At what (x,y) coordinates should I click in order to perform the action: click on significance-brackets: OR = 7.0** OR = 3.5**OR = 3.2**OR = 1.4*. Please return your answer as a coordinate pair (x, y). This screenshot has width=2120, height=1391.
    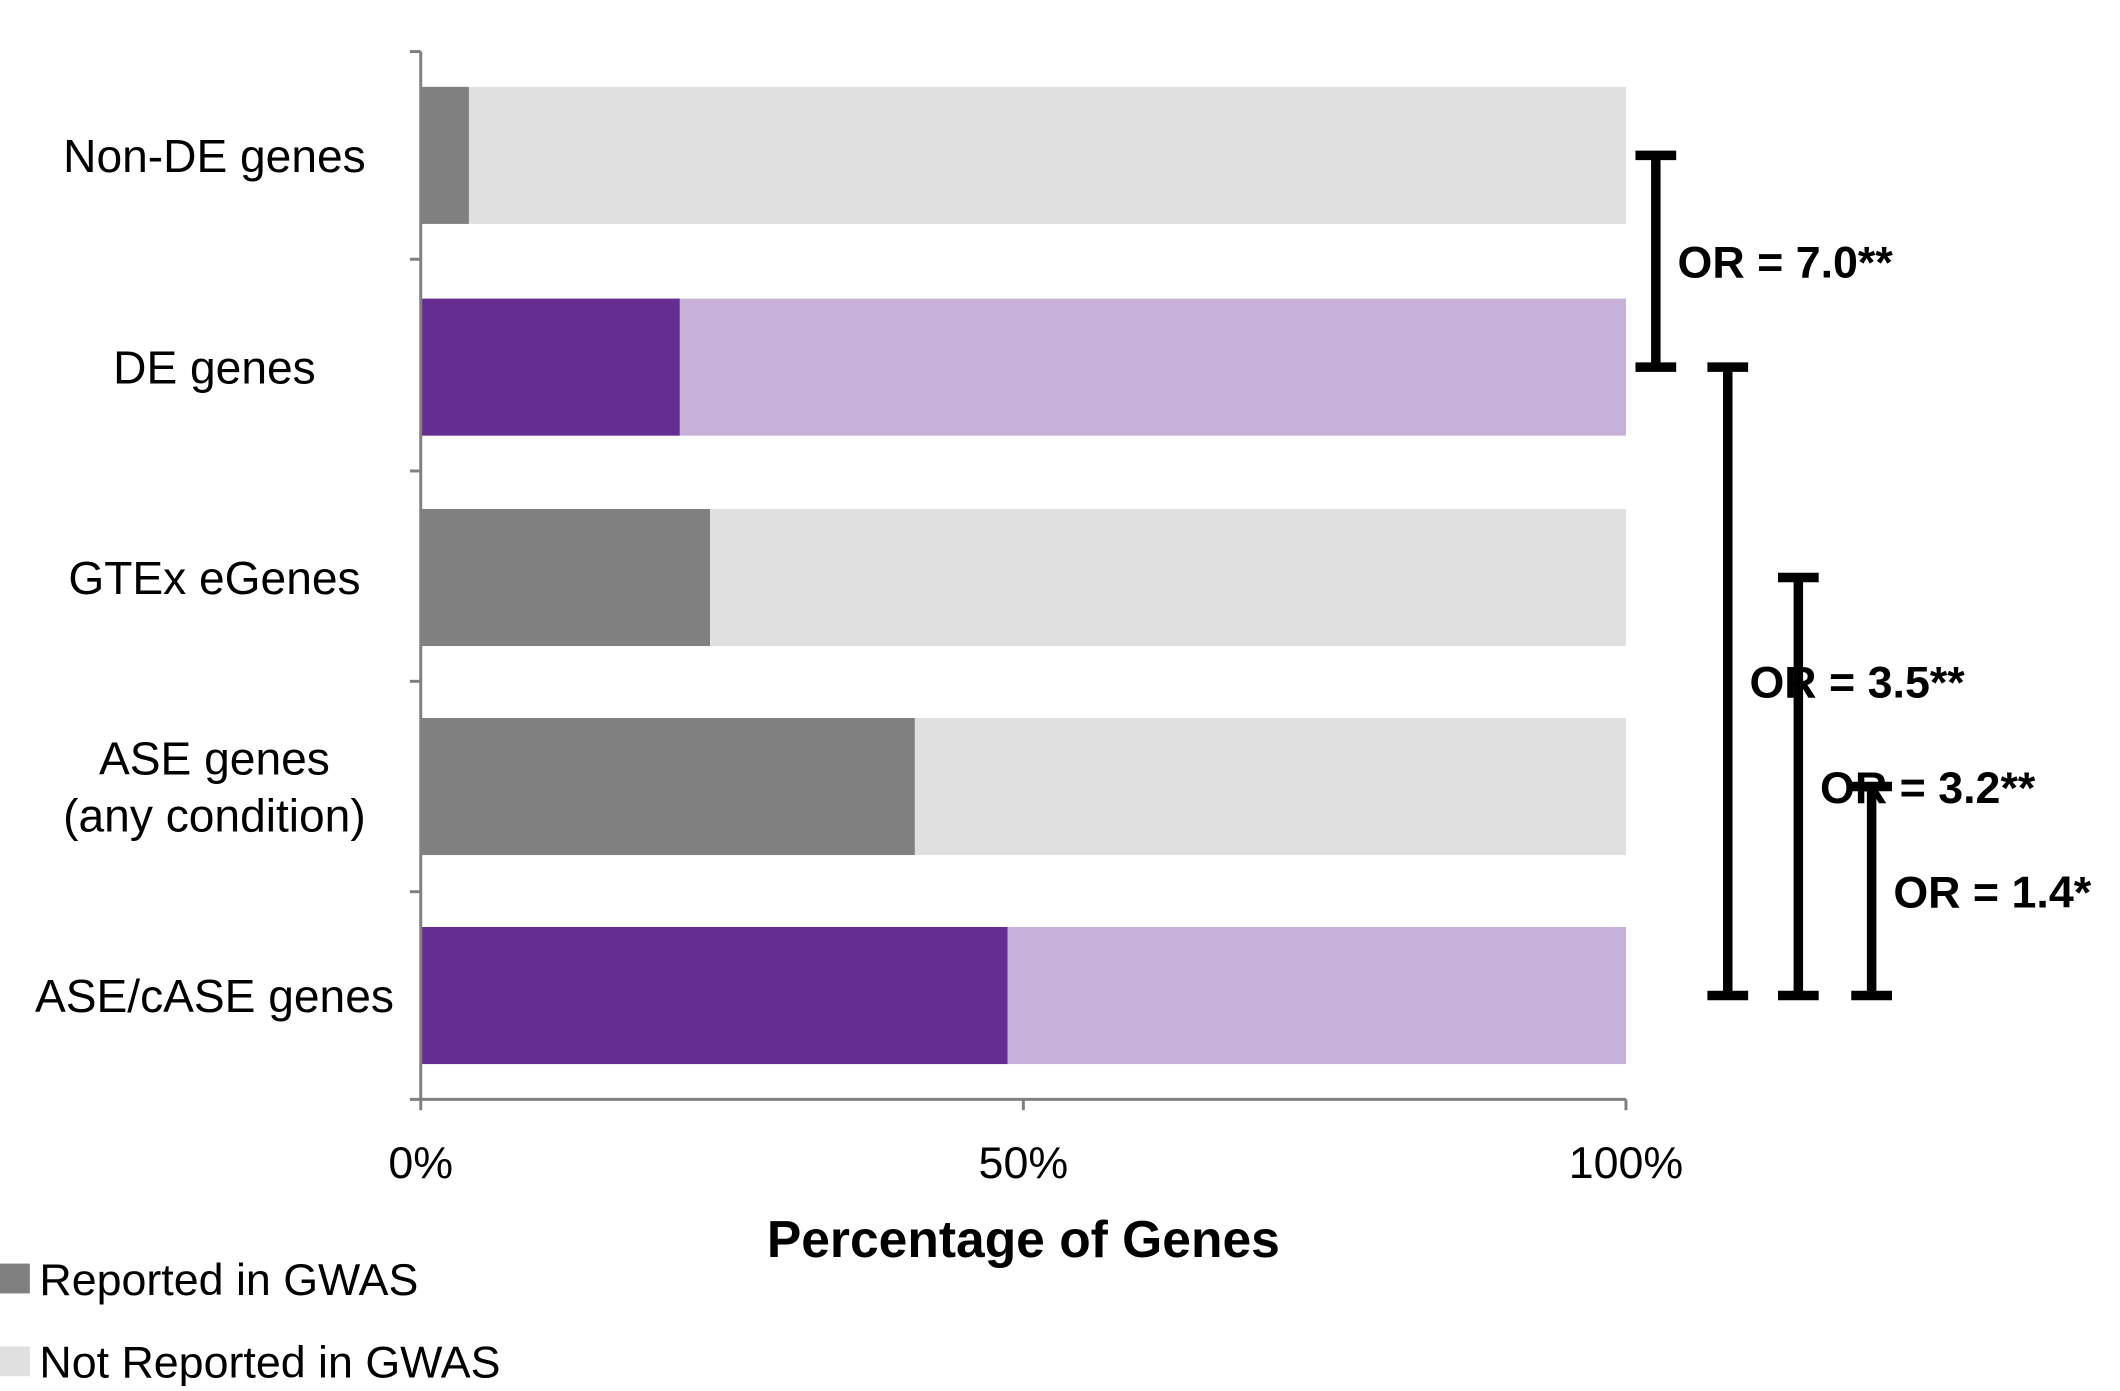
    Looking at the image, I should click on (1863, 575).